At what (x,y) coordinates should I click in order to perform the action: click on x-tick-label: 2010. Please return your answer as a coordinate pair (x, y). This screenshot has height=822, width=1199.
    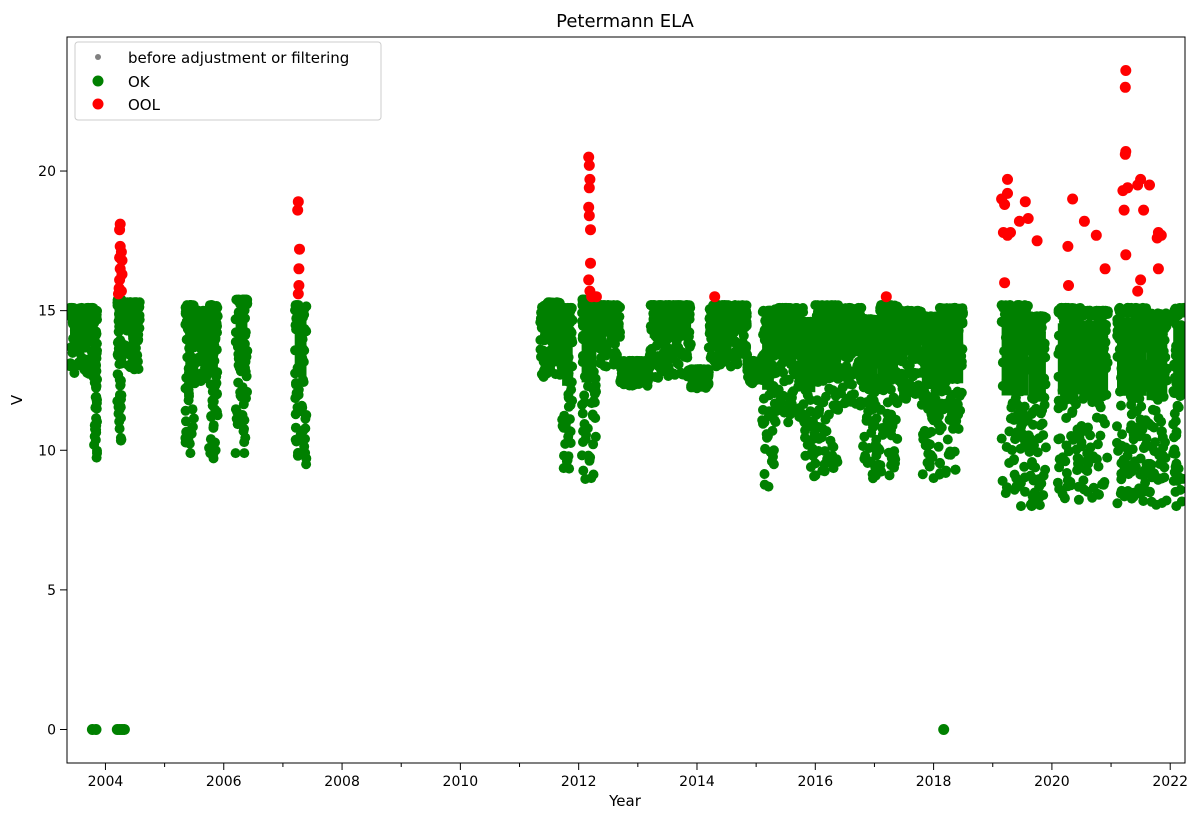
    Looking at the image, I should click on (461, 782).